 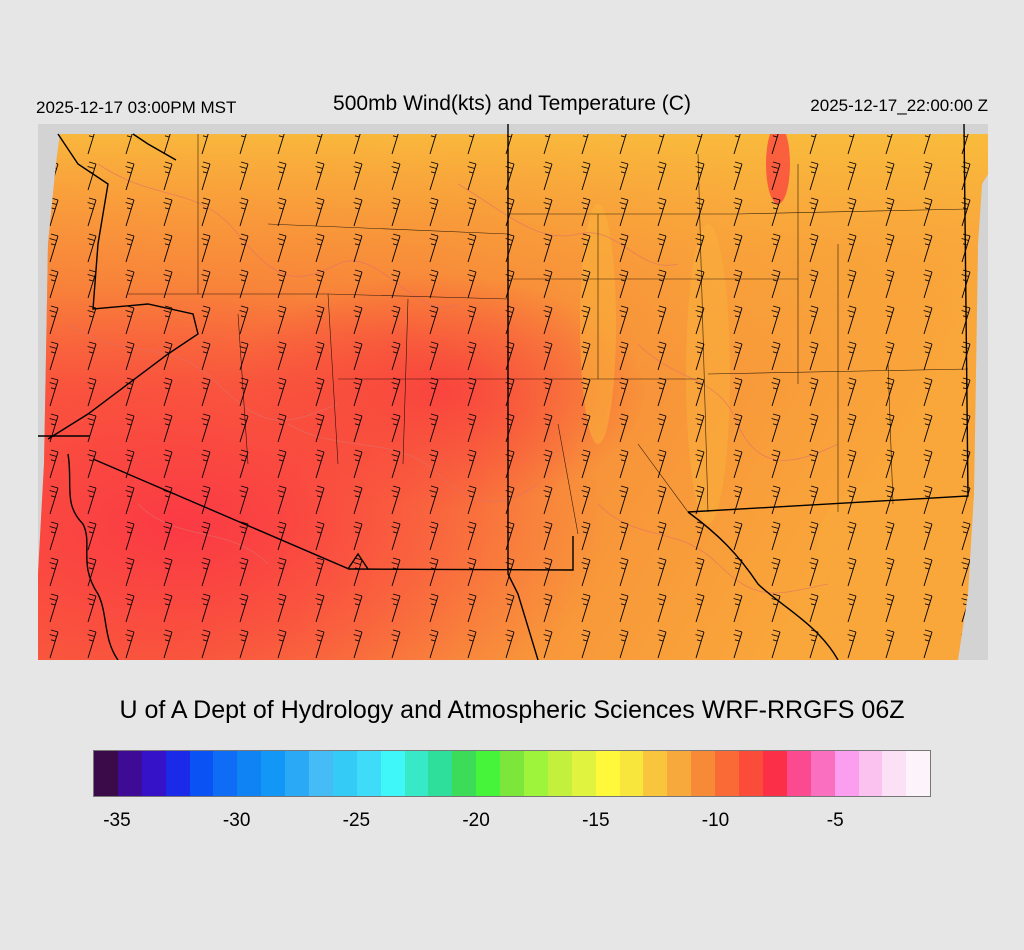 What do you see at coordinates (512, 825) in the screenshot?
I see `colorbar-ticks: -35 -30 -25 -20 -15 -10 -5` at bounding box center [512, 825].